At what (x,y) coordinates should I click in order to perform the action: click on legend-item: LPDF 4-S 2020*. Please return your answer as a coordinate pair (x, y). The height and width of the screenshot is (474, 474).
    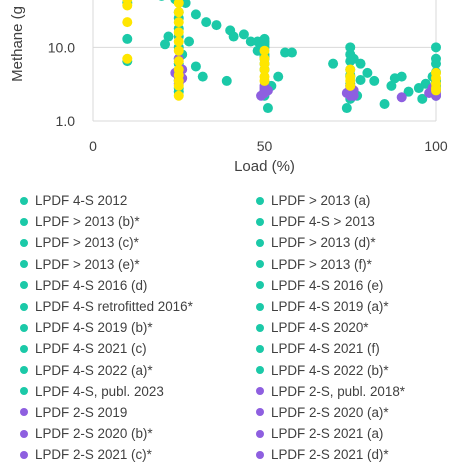
    Looking at the image, I should click on (363, 327).